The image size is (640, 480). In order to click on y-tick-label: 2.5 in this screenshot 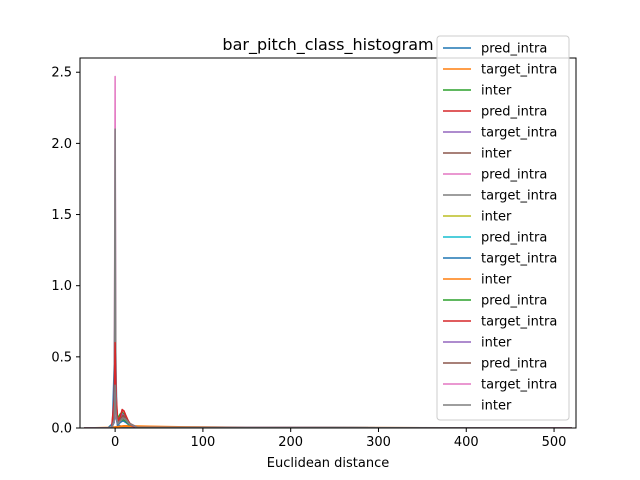, I will do `click(61, 73)`.